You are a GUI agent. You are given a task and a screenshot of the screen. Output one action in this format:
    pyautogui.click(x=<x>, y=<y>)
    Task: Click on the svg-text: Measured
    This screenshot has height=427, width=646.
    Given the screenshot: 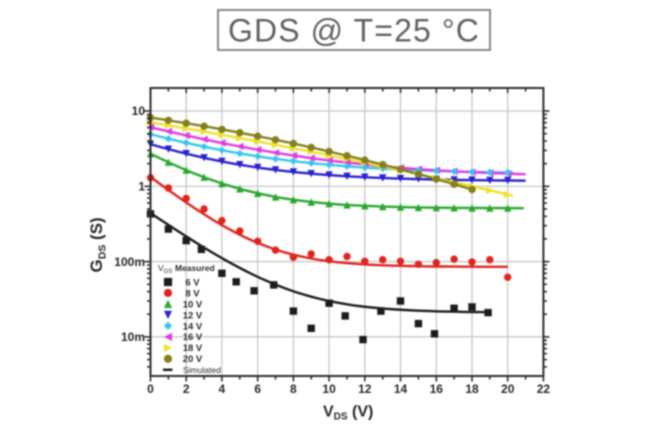 What is the action you would take?
    pyautogui.click(x=195, y=268)
    